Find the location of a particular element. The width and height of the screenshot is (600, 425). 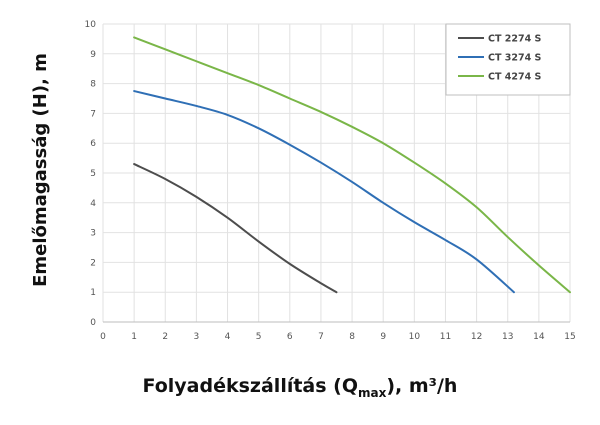

y-tick-label: 6 is located at coordinates (93, 144).